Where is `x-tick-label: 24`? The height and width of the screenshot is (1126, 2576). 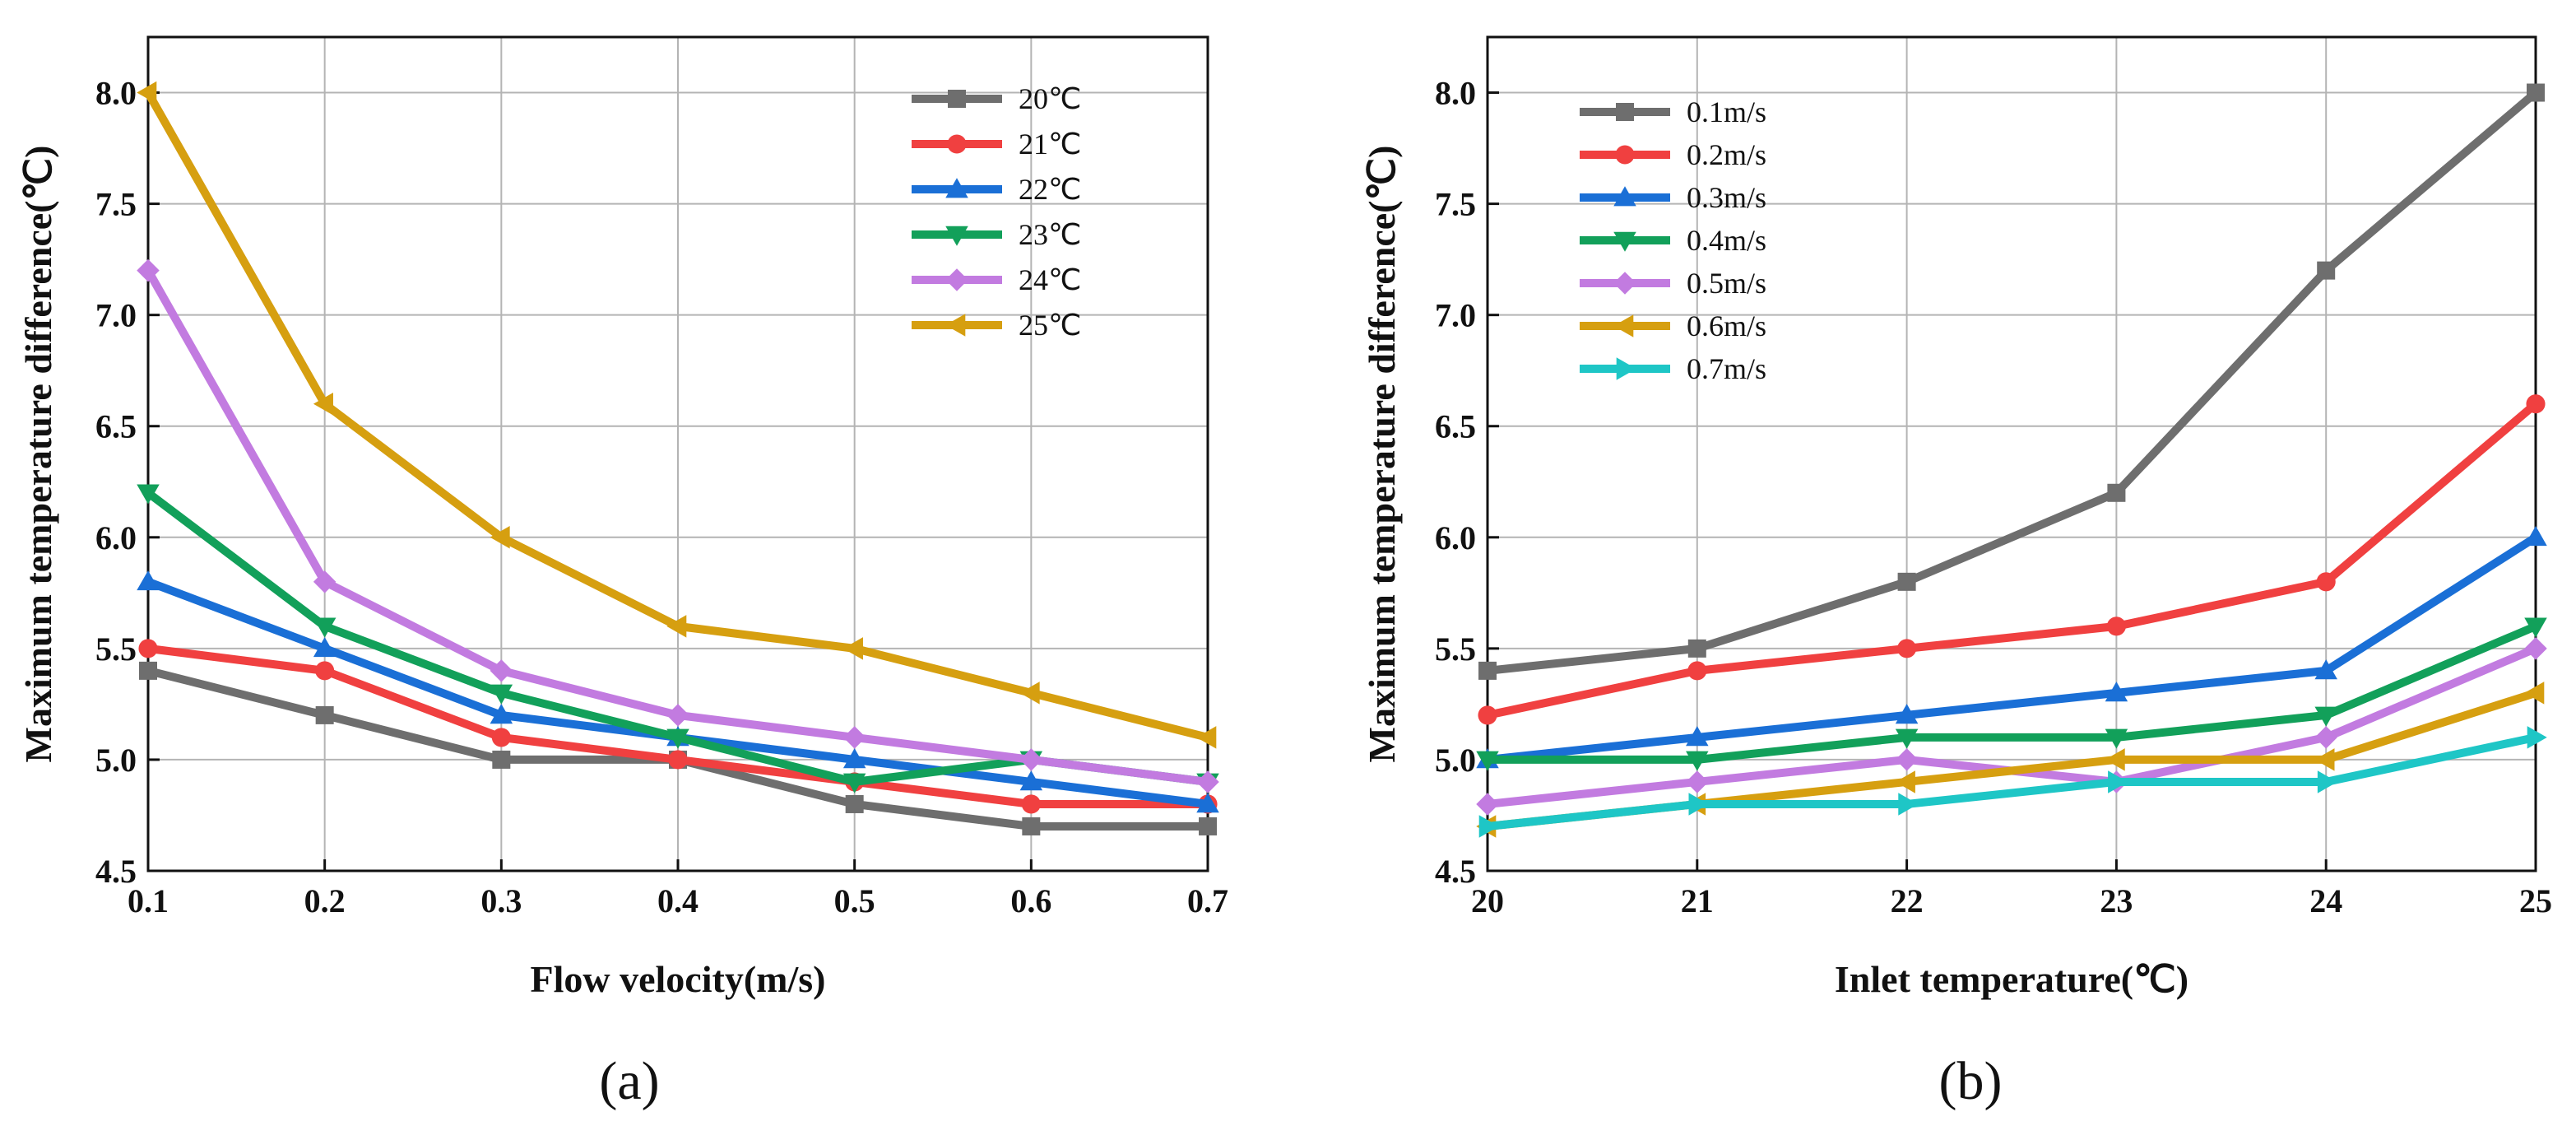
x-tick-label: 24 is located at coordinates (2326, 900).